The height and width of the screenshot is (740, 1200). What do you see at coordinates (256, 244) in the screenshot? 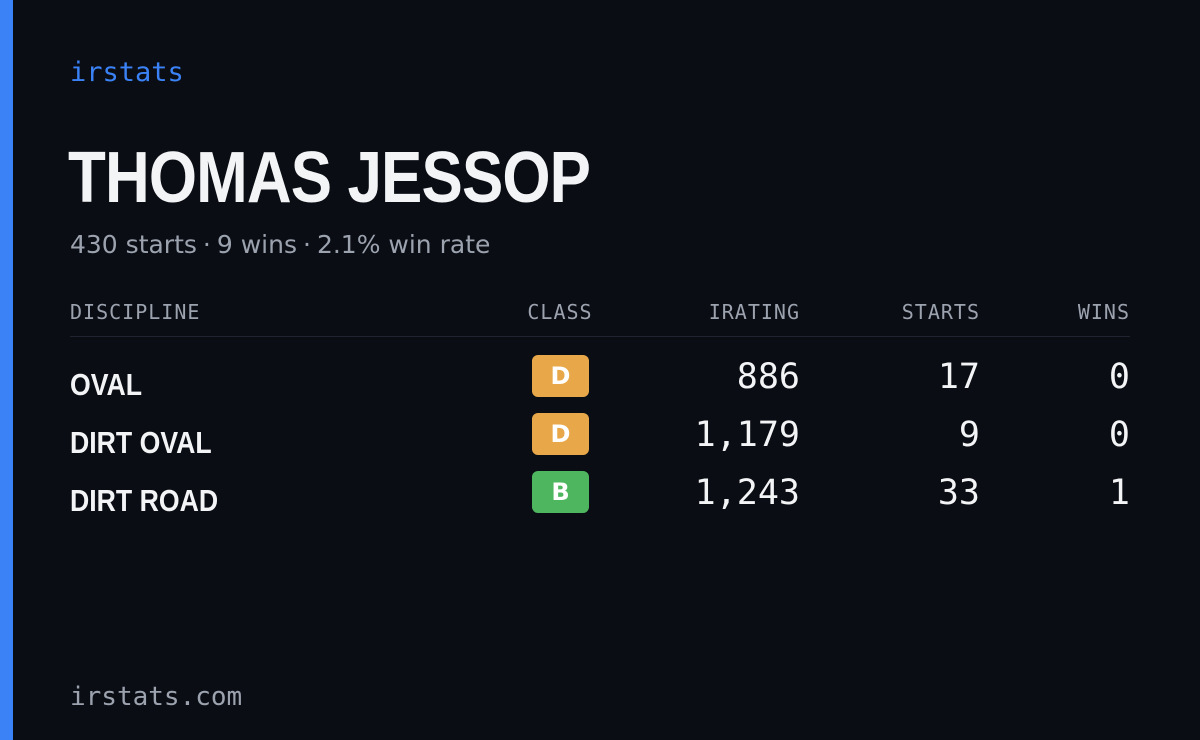
I see `summary-wins: 9 wins` at bounding box center [256, 244].